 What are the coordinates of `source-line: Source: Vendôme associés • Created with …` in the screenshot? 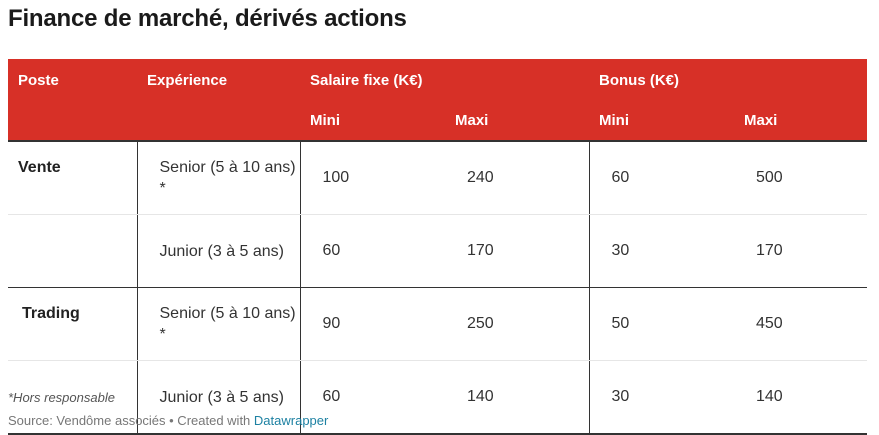 It's located at (168, 420).